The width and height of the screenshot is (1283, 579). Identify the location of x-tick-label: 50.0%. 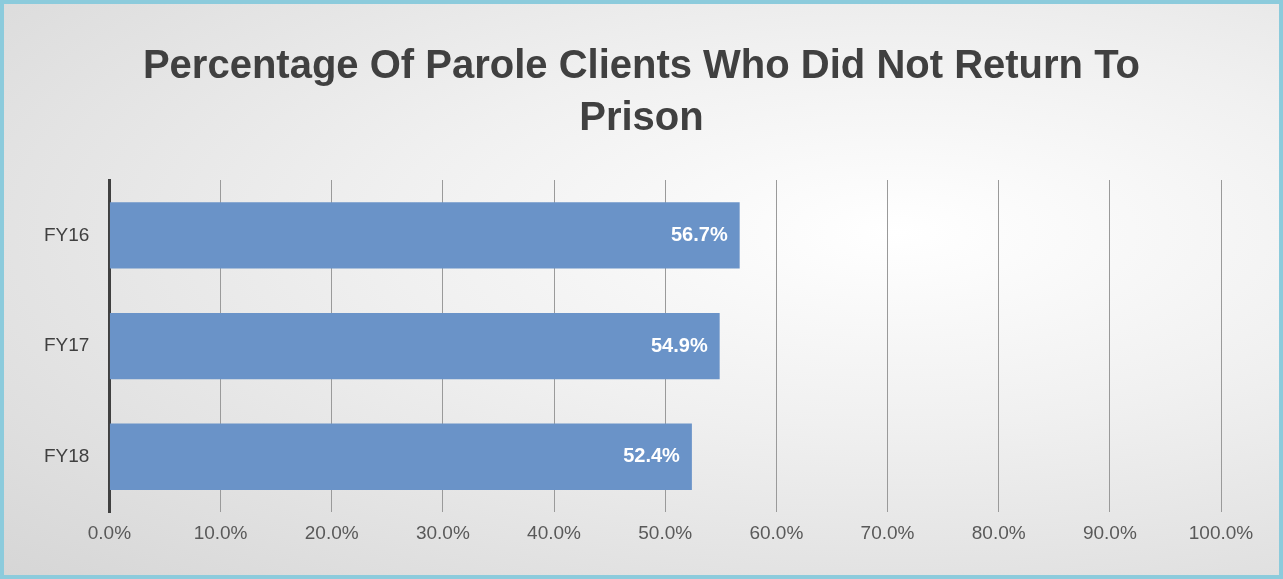
(665, 532).